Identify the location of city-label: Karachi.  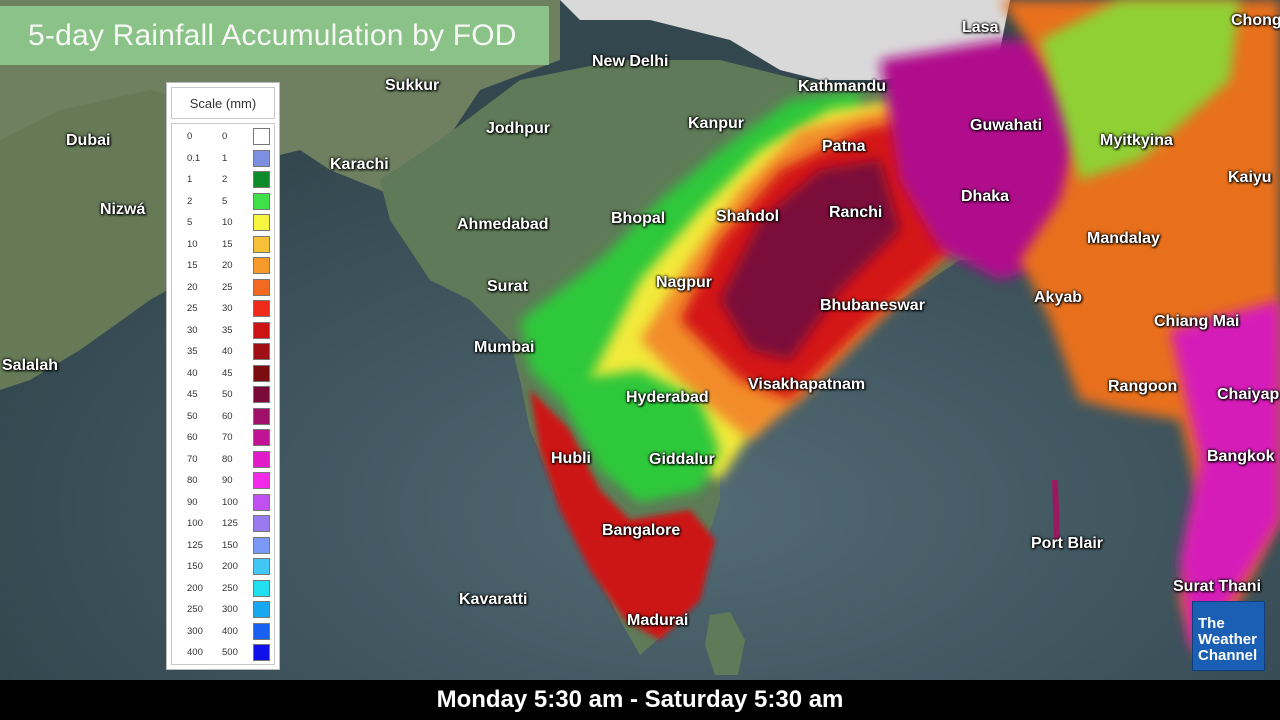
(359, 164).